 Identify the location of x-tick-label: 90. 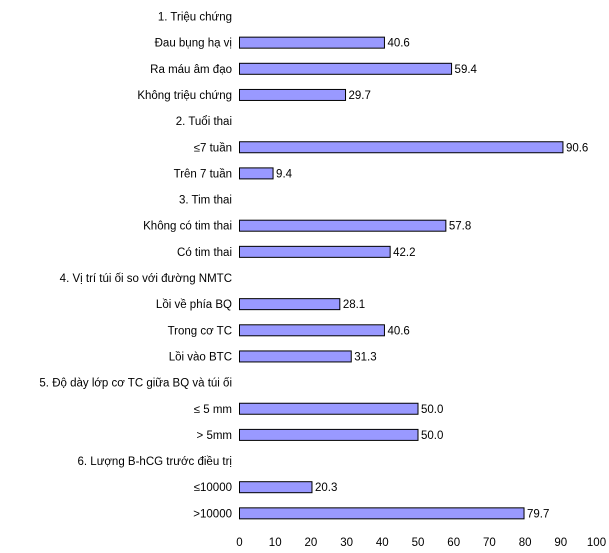
(560, 543).